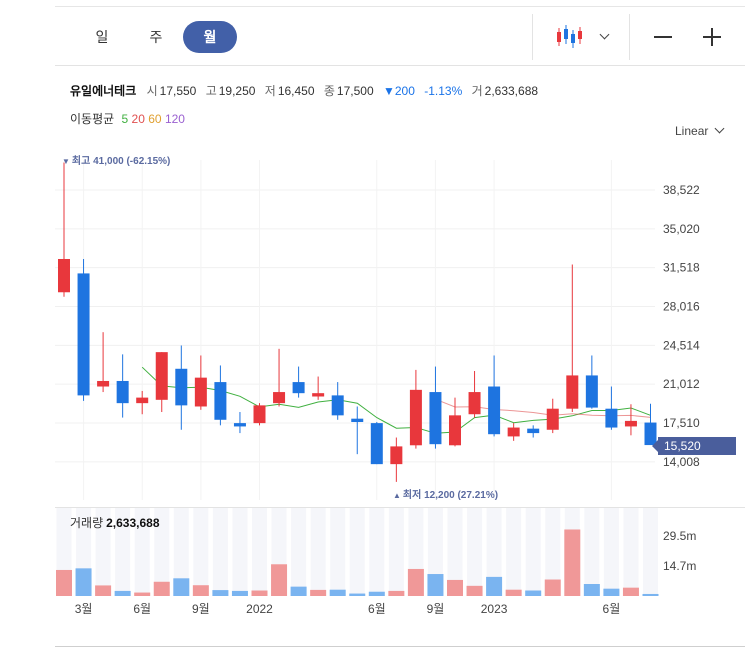  What do you see at coordinates (681, 190) in the screenshot?
I see `price-tick-label: 38,522` at bounding box center [681, 190].